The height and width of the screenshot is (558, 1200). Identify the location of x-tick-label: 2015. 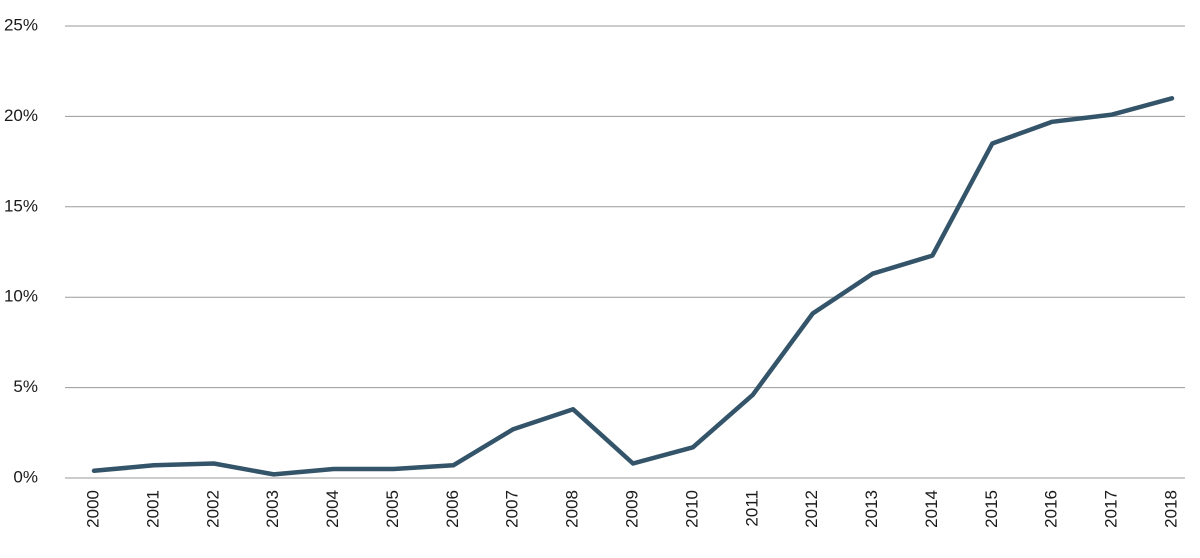
(991, 509).